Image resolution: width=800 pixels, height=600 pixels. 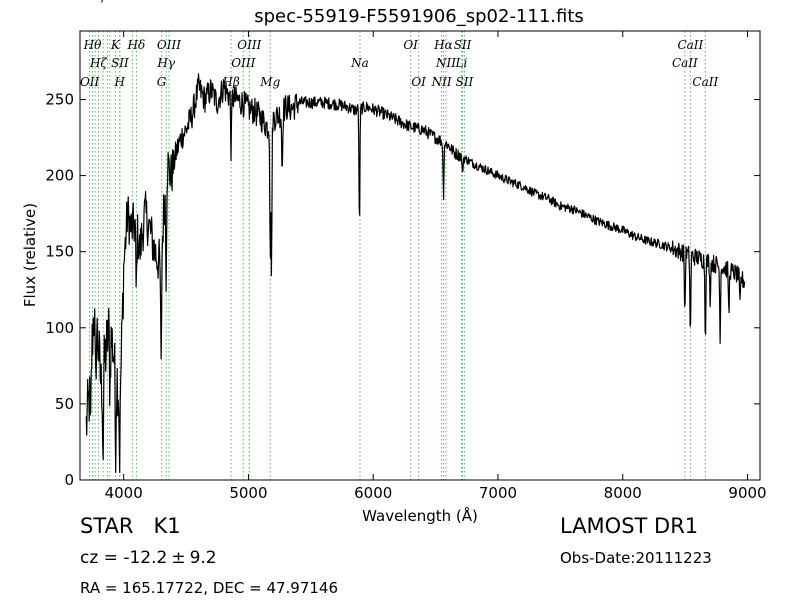 I want to click on x-tick-label: 6000, so click(x=373, y=493).